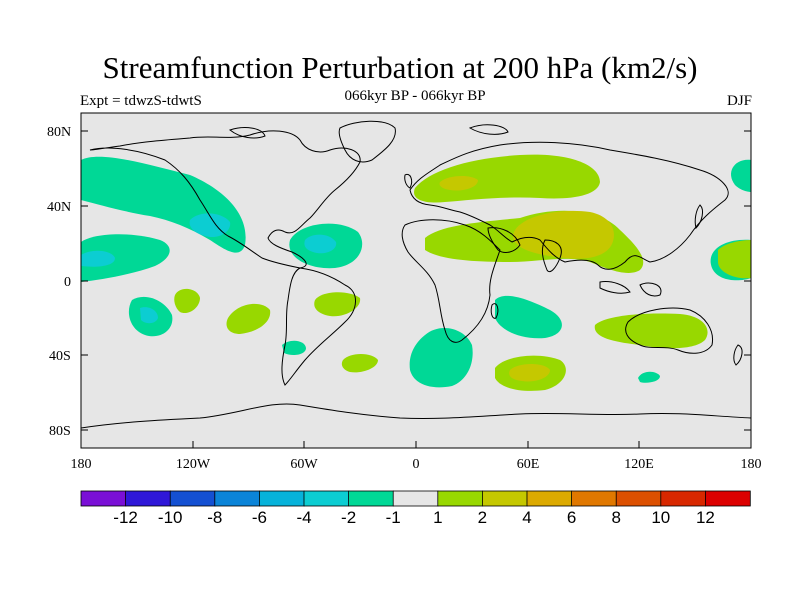  Describe the element at coordinates (649, 377) in the screenshot. I see `negative-region-southern-ocean` at that location.